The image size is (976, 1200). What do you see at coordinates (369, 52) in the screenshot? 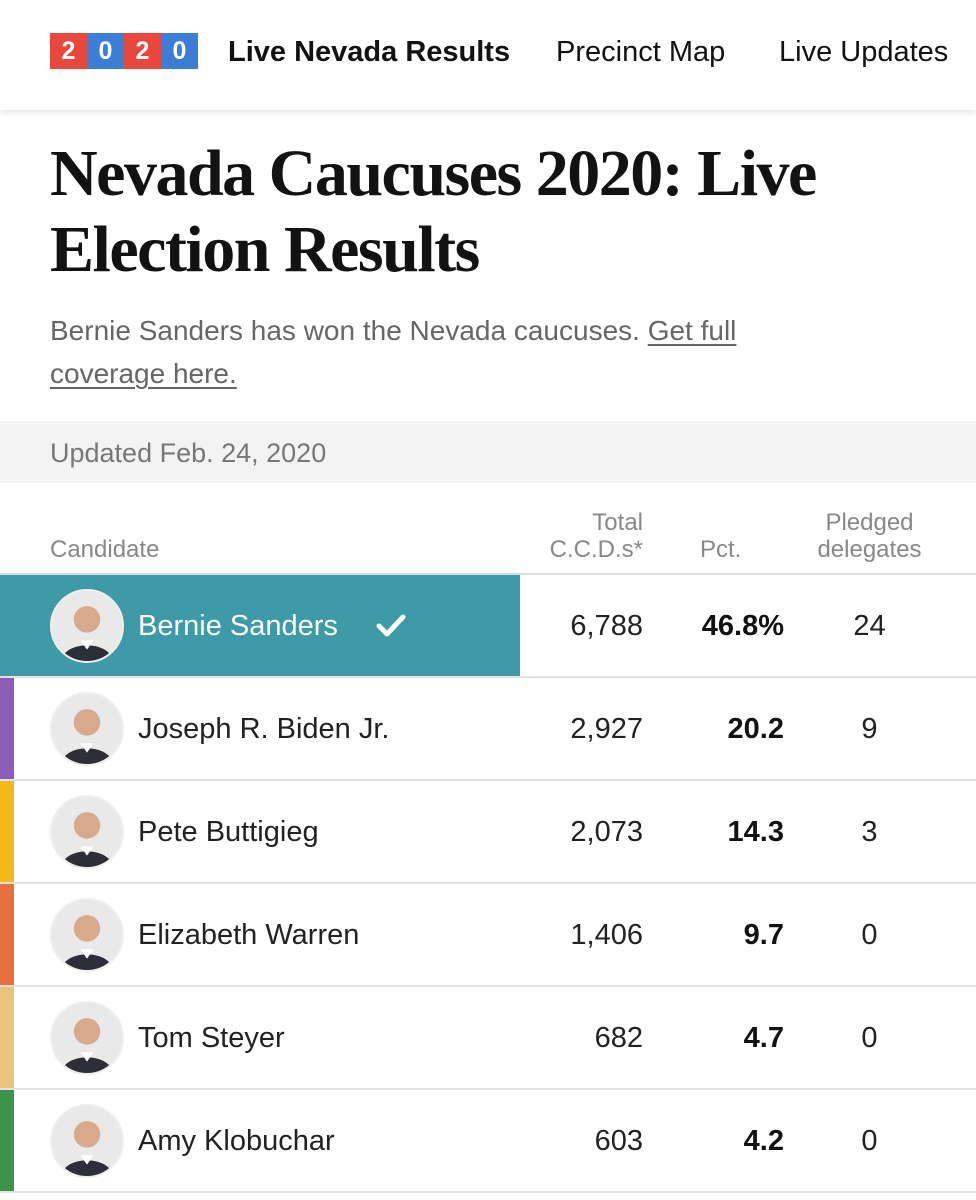
I see `nav-link-live-results: Live Nevada Results` at bounding box center [369, 52].